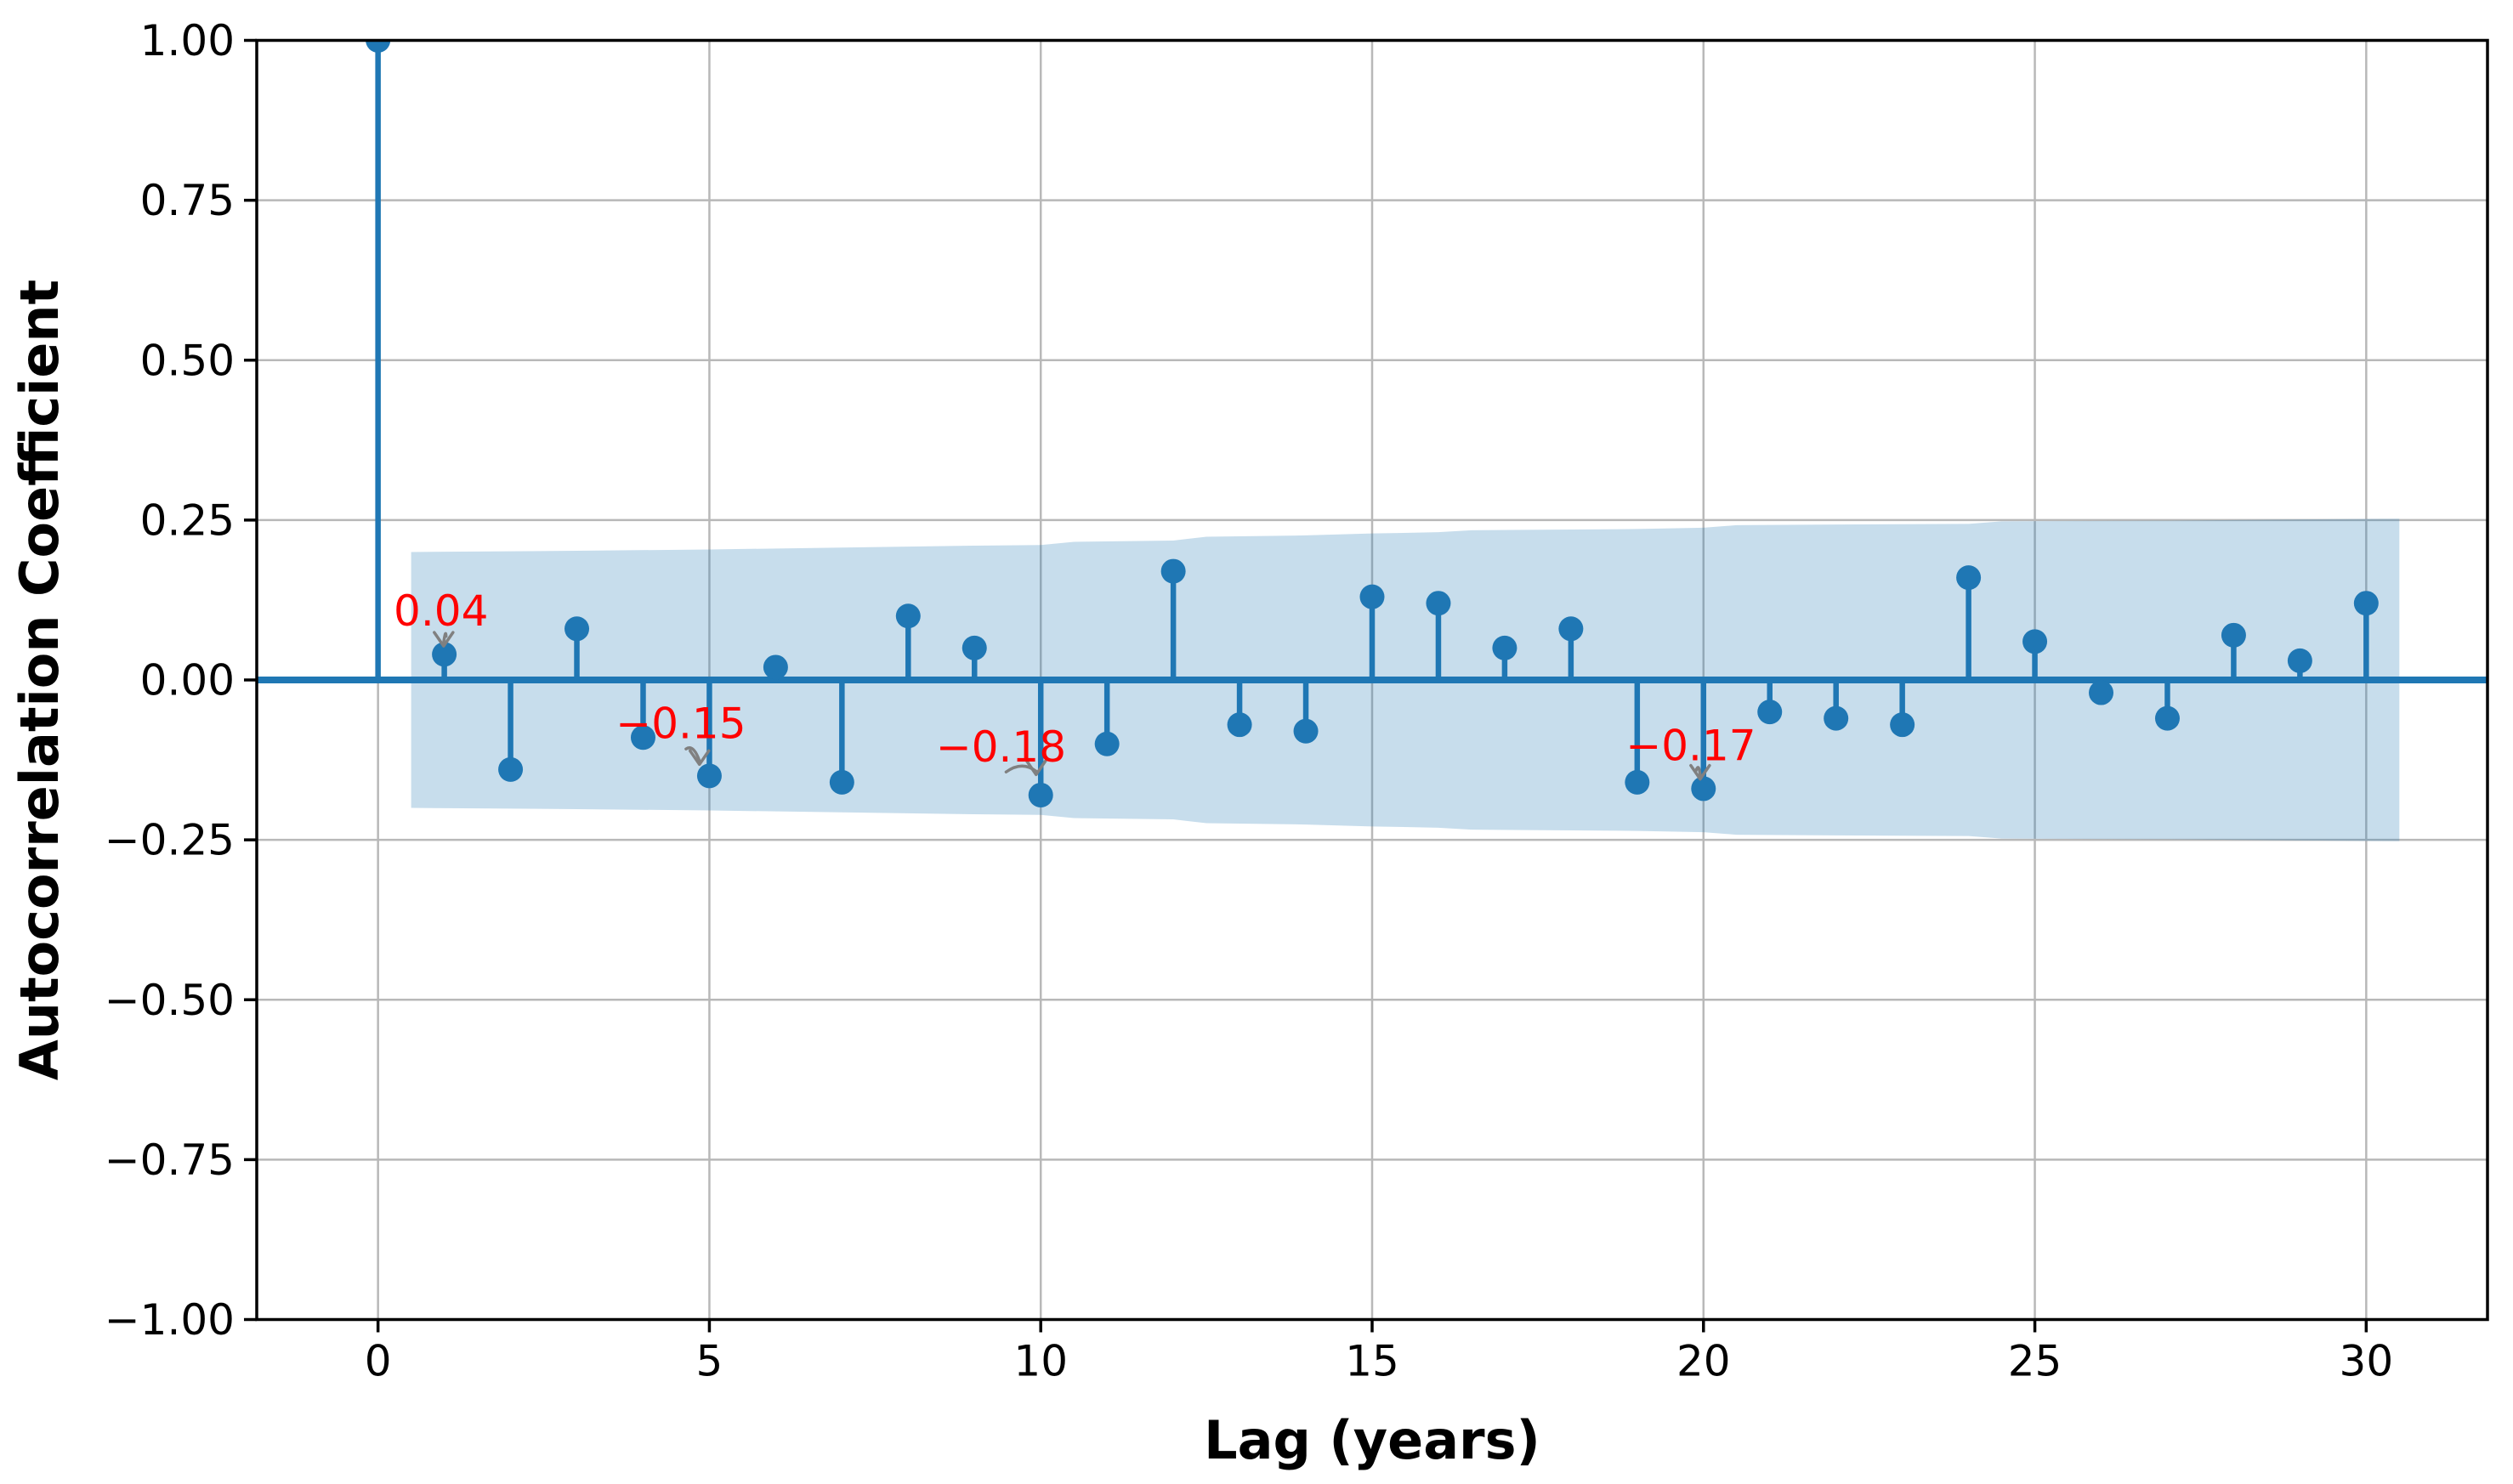 The height and width of the screenshot is (1484, 2513). Describe the element at coordinates (441, 611) in the screenshot. I see `annotation-value-label: 0.04` at that location.